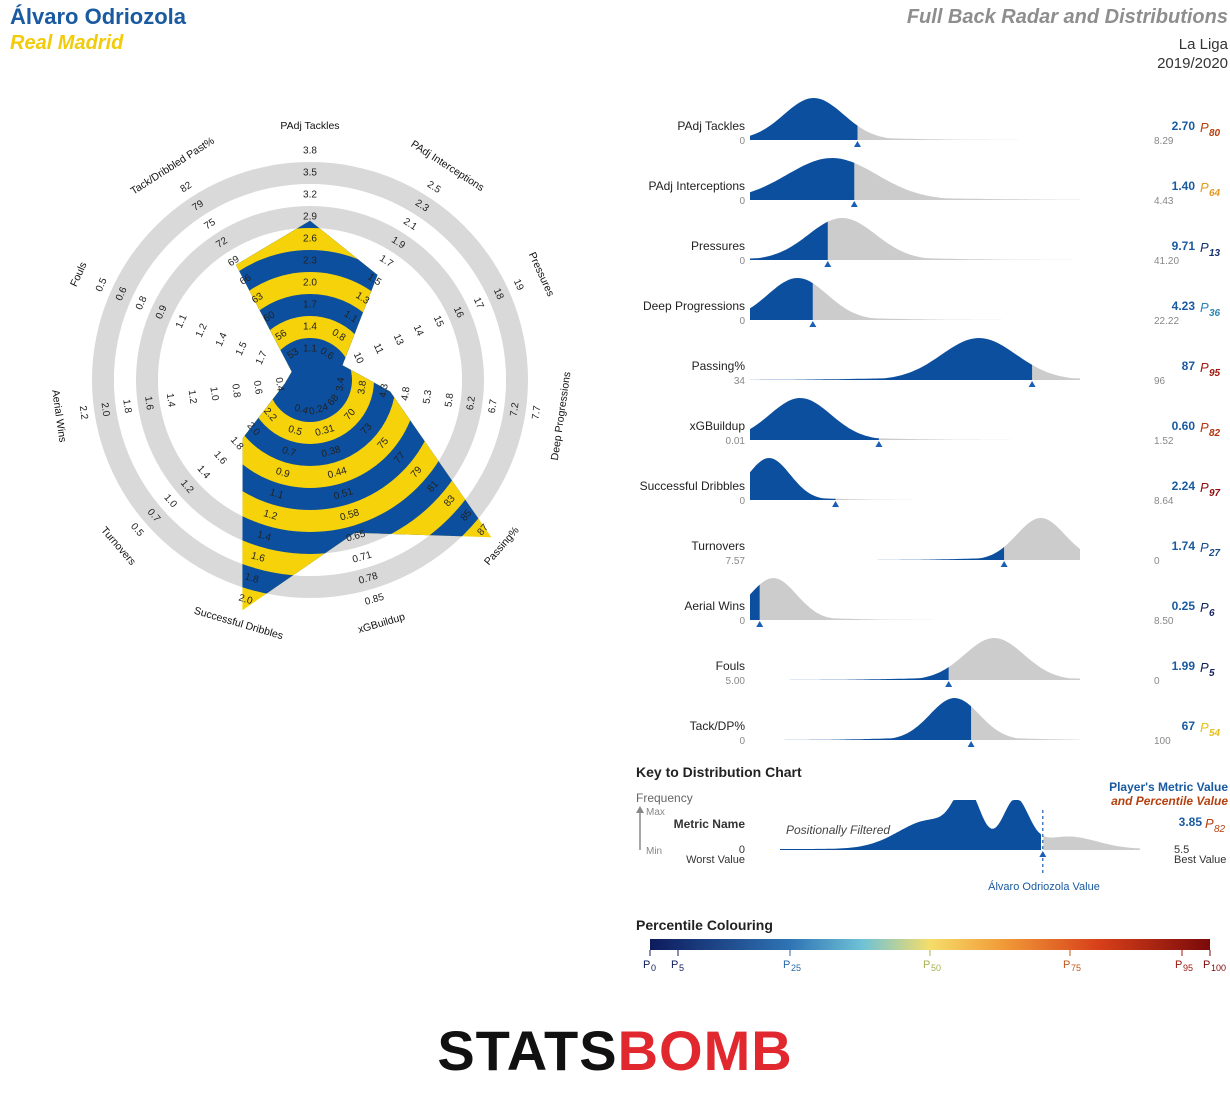 The width and height of the screenshot is (1230, 1100). I want to click on percentile-tick-label: 25, so click(796, 968).